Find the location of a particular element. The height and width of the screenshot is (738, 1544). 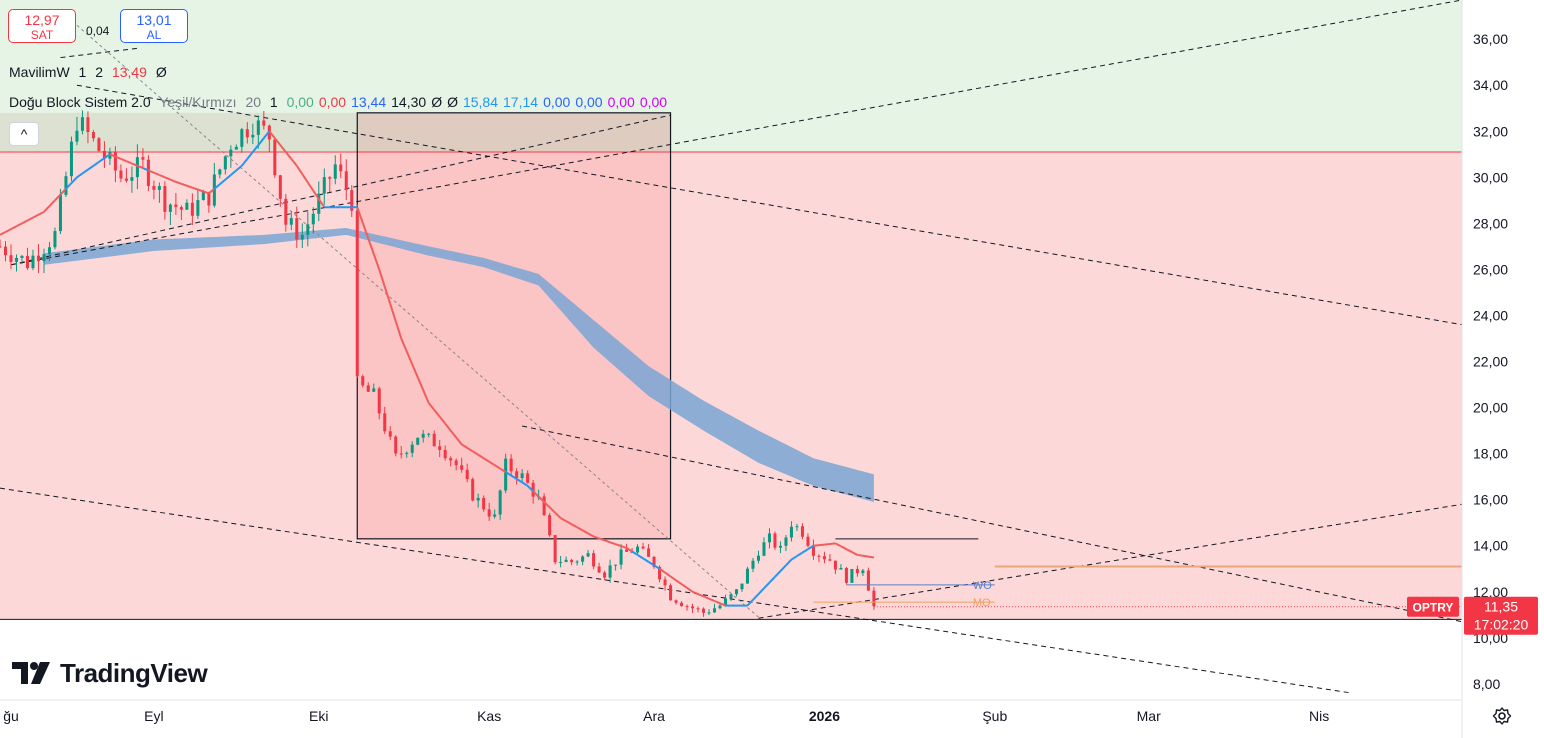

time-tick-label: 2026 is located at coordinates (824, 716).